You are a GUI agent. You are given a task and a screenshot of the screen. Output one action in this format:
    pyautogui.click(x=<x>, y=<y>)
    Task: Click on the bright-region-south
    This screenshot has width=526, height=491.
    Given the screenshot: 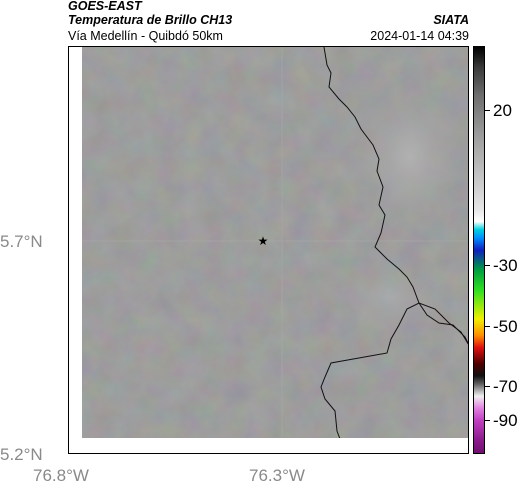 What is the action you would take?
    pyautogui.click(x=389, y=297)
    